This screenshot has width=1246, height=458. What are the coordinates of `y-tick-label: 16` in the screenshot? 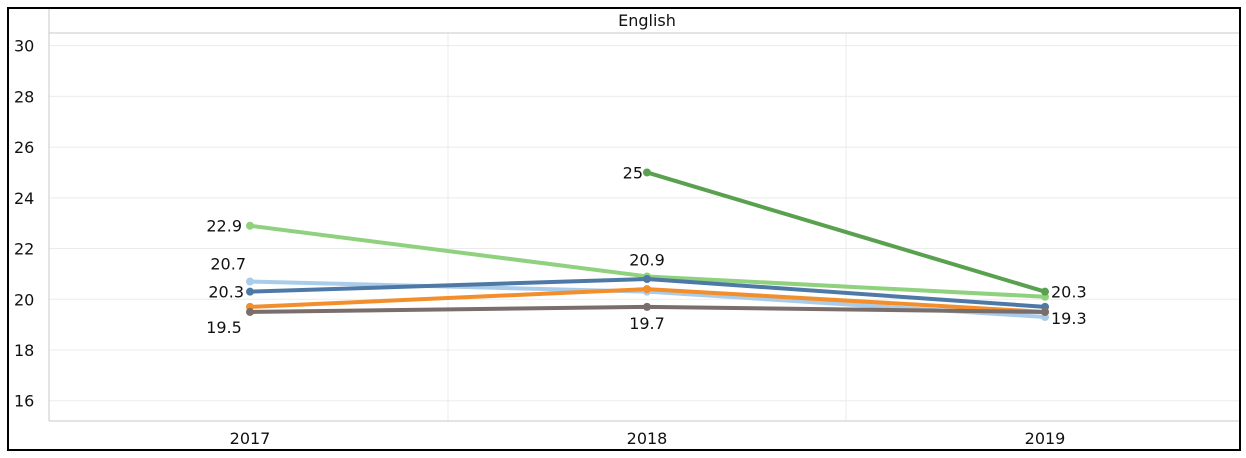 It's located at (24, 401).